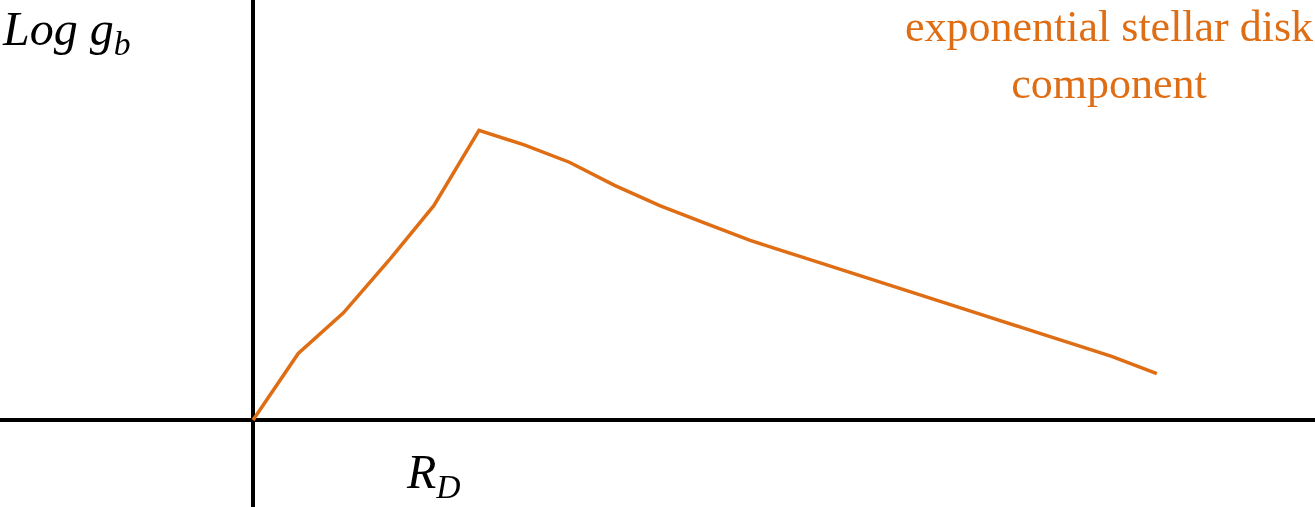 This screenshot has width=1315, height=507. Describe the element at coordinates (433, 475) in the screenshot. I see `x-axis-title: R$_{D}$` at that location.